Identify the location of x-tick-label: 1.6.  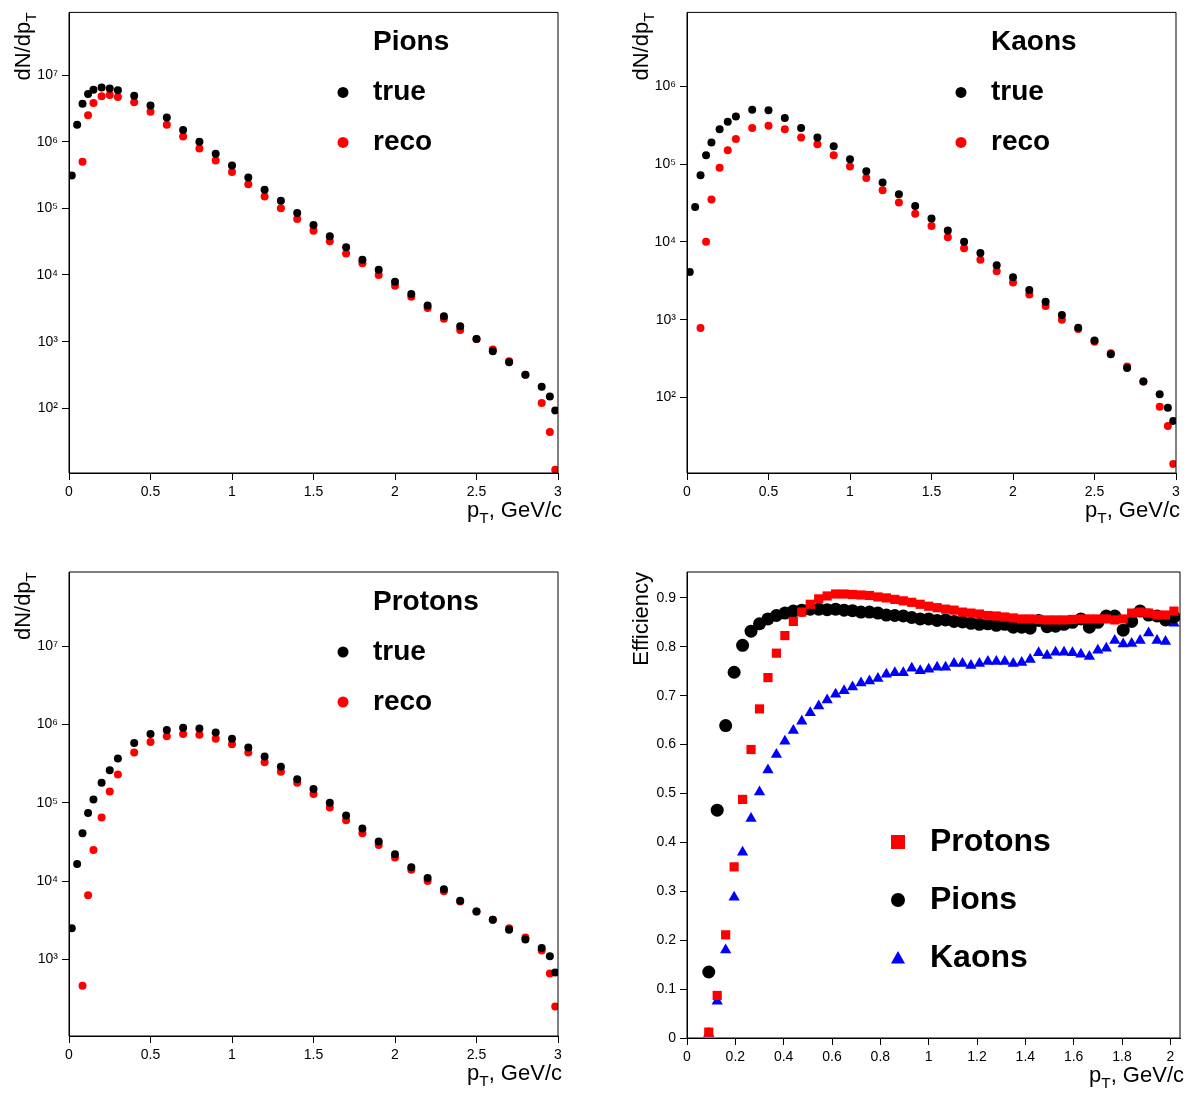
(1073, 1056).